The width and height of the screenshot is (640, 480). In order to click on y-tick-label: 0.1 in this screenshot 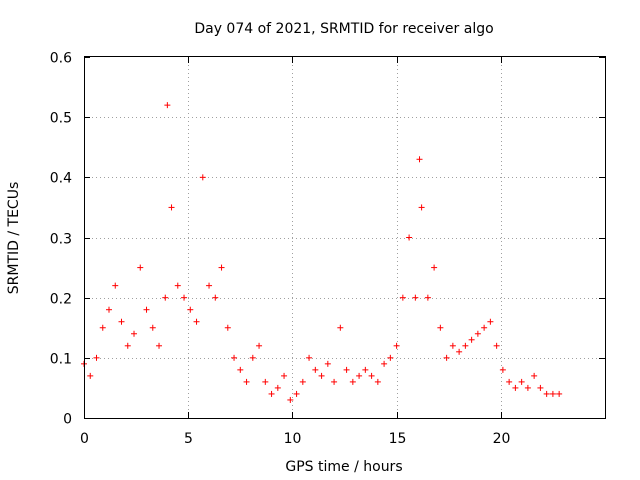, I will do `click(61, 360)`.